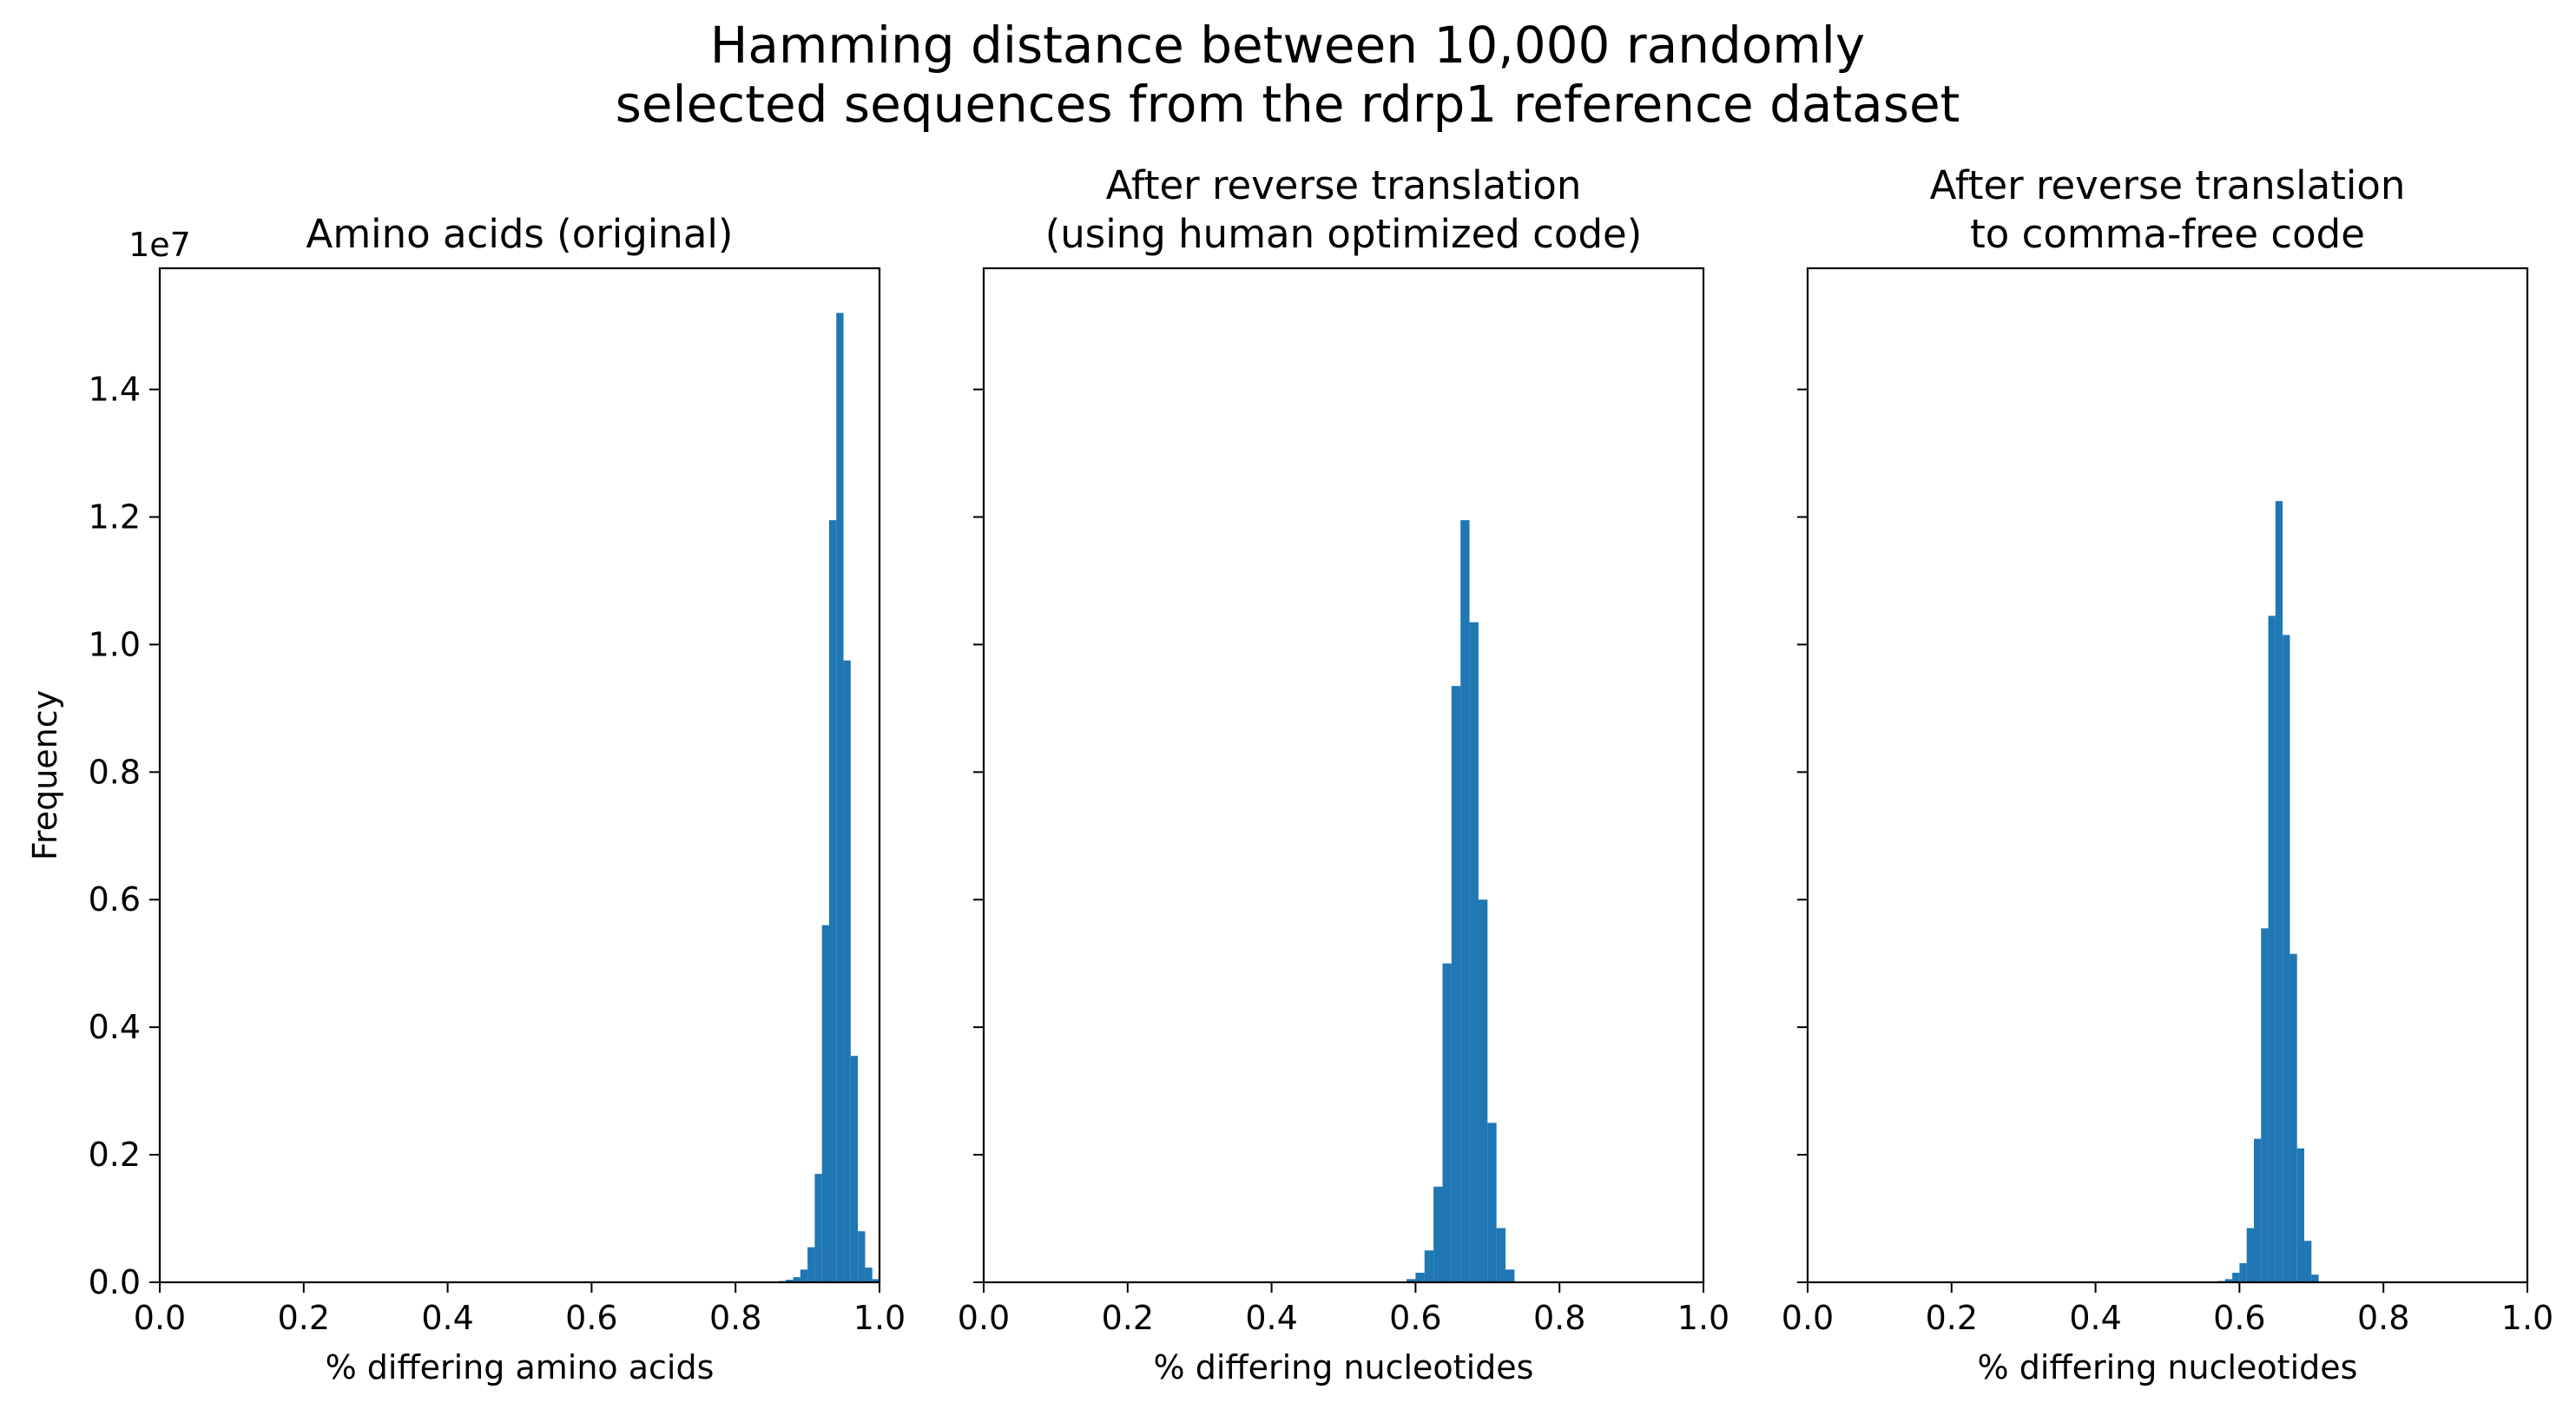  What do you see at coordinates (115, 644) in the screenshot?
I see `y-tick-label: 1.0` at bounding box center [115, 644].